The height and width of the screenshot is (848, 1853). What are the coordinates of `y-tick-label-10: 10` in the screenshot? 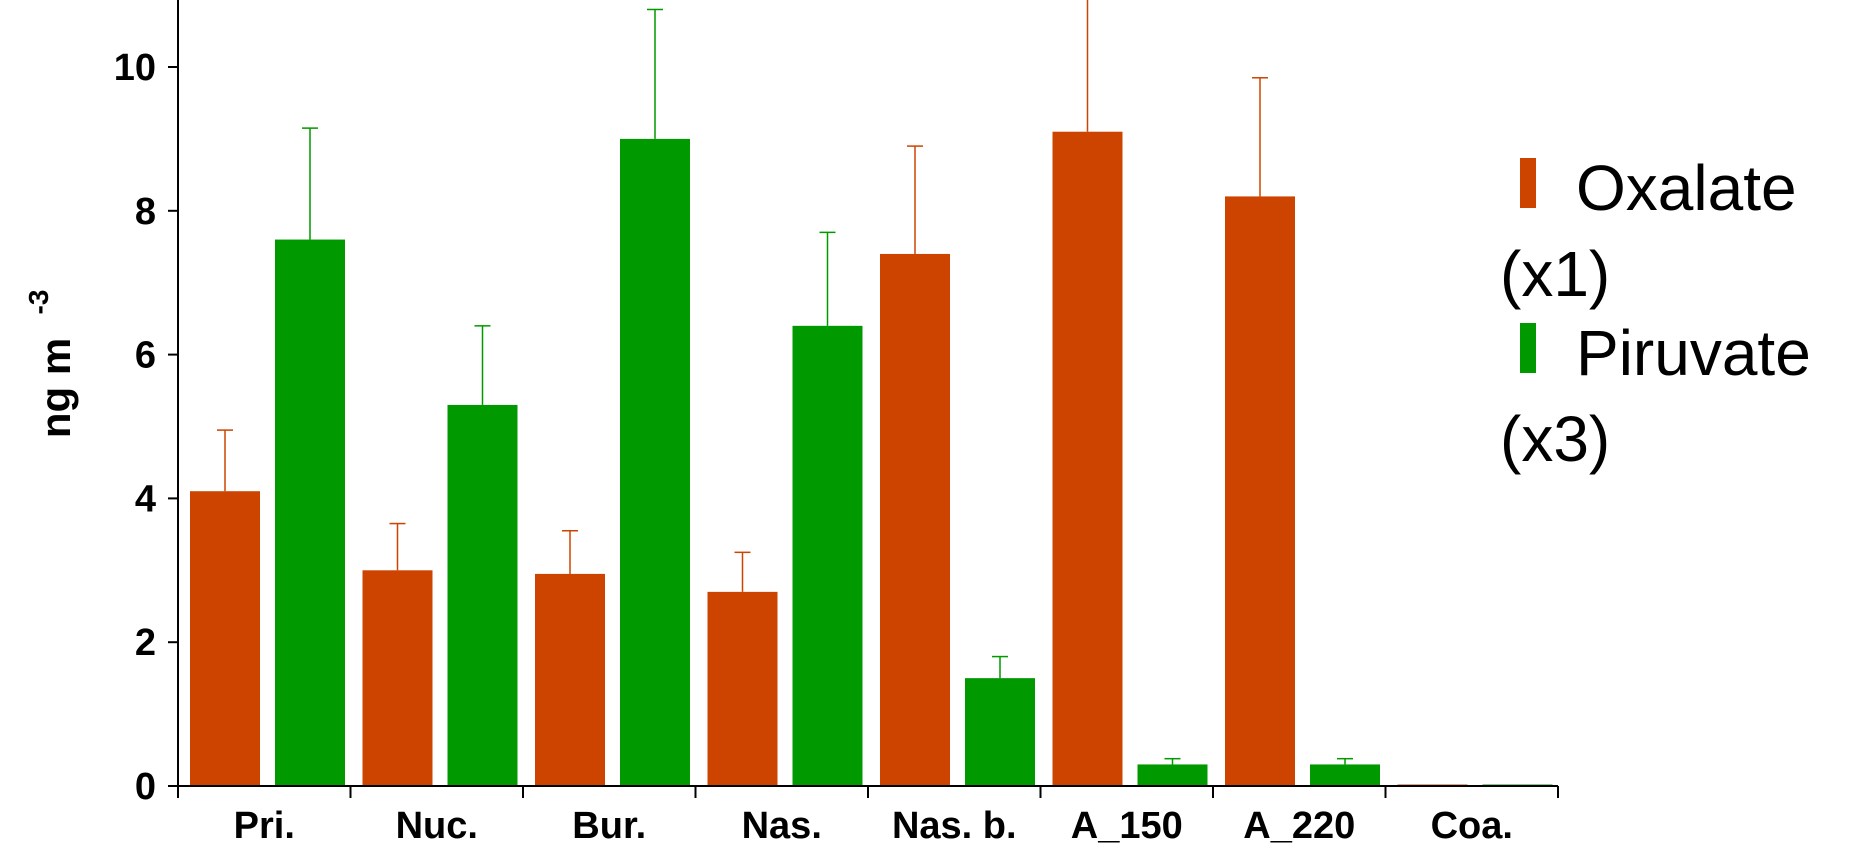 It's located at (135, 68).